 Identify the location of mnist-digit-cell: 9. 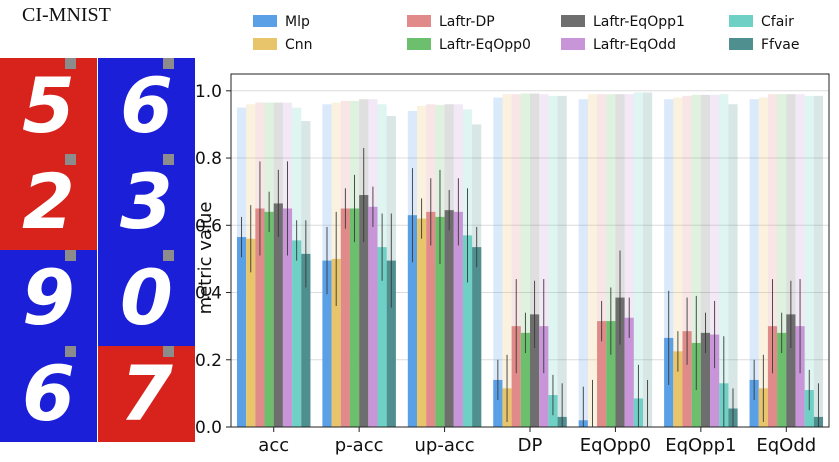
(48, 298).